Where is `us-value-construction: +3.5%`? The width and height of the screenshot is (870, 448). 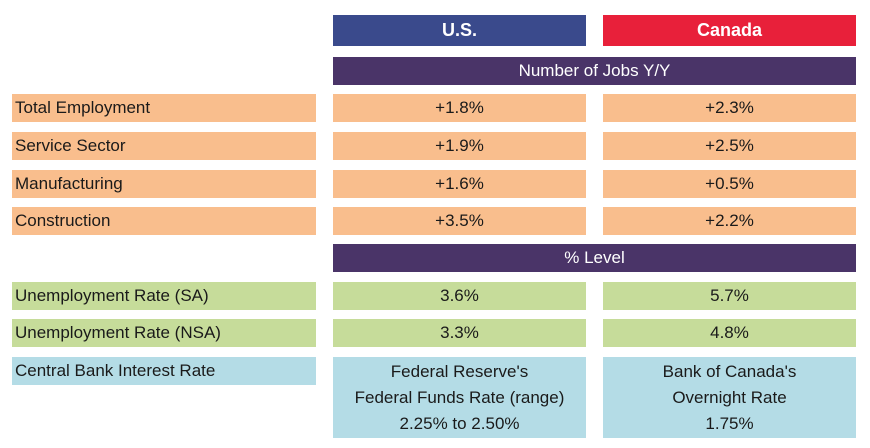 us-value-construction: +3.5% is located at coordinates (459, 221).